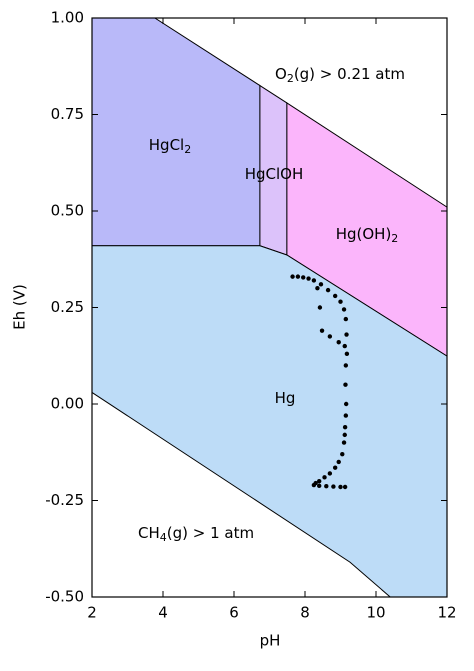 The width and height of the screenshot is (474, 671). Describe the element at coordinates (67, 404) in the screenshot. I see `y-tick-label: 0.00` at that location.